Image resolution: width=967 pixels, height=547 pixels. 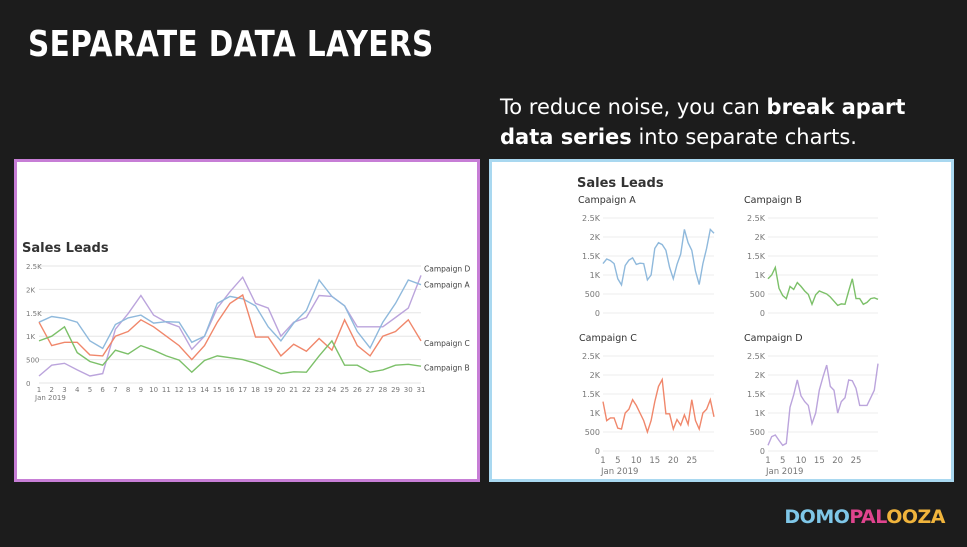 What do you see at coordinates (179, 390) in the screenshot?
I see `x-tick-label: 12` at bounding box center [179, 390].